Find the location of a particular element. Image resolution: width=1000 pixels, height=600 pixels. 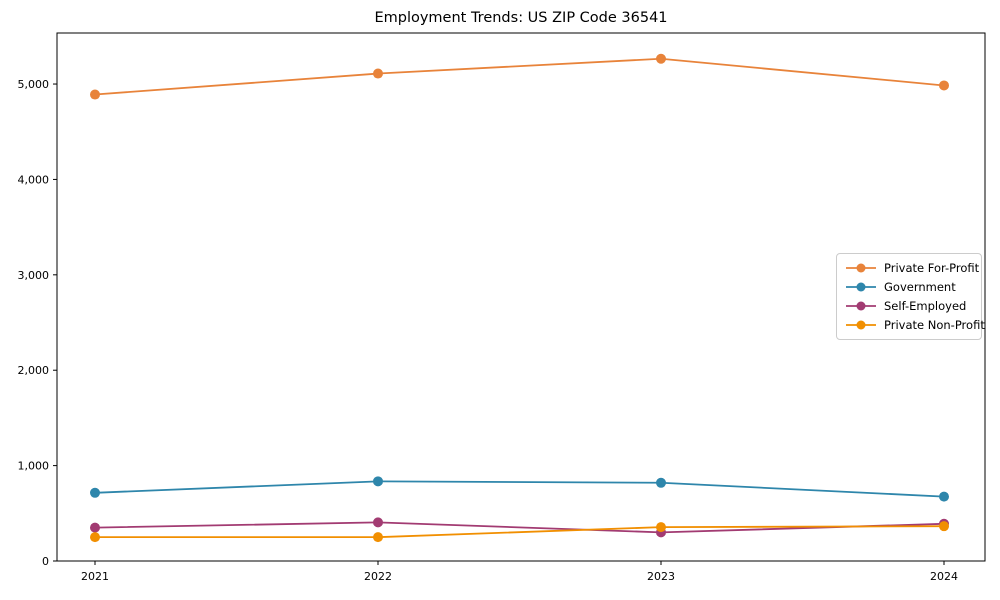

legend-label: Self-Employed is located at coordinates (925, 305).